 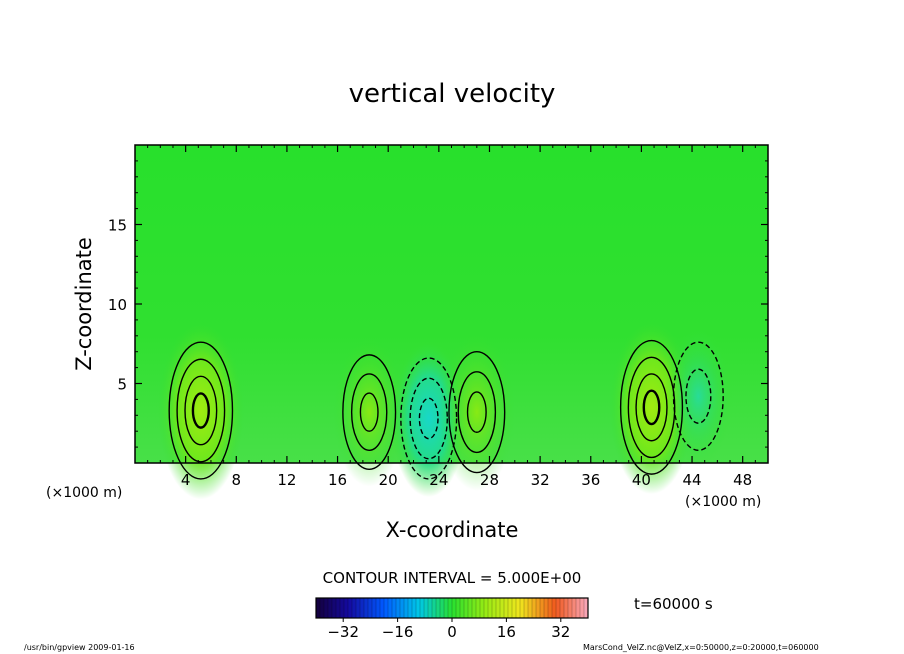 What do you see at coordinates (343, 632) in the screenshot?
I see `colorbar-tick-label: −32` at bounding box center [343, 632].